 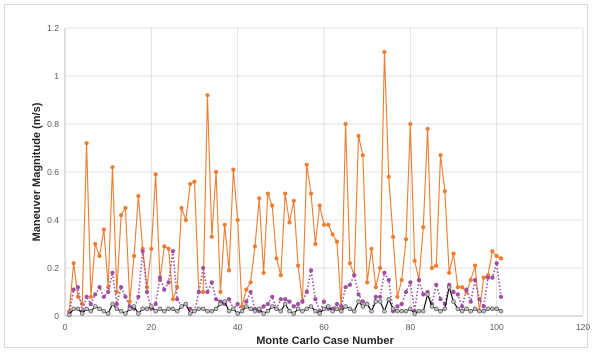 I want to click on x-tick-label: 80, so click(x=411, y=327).